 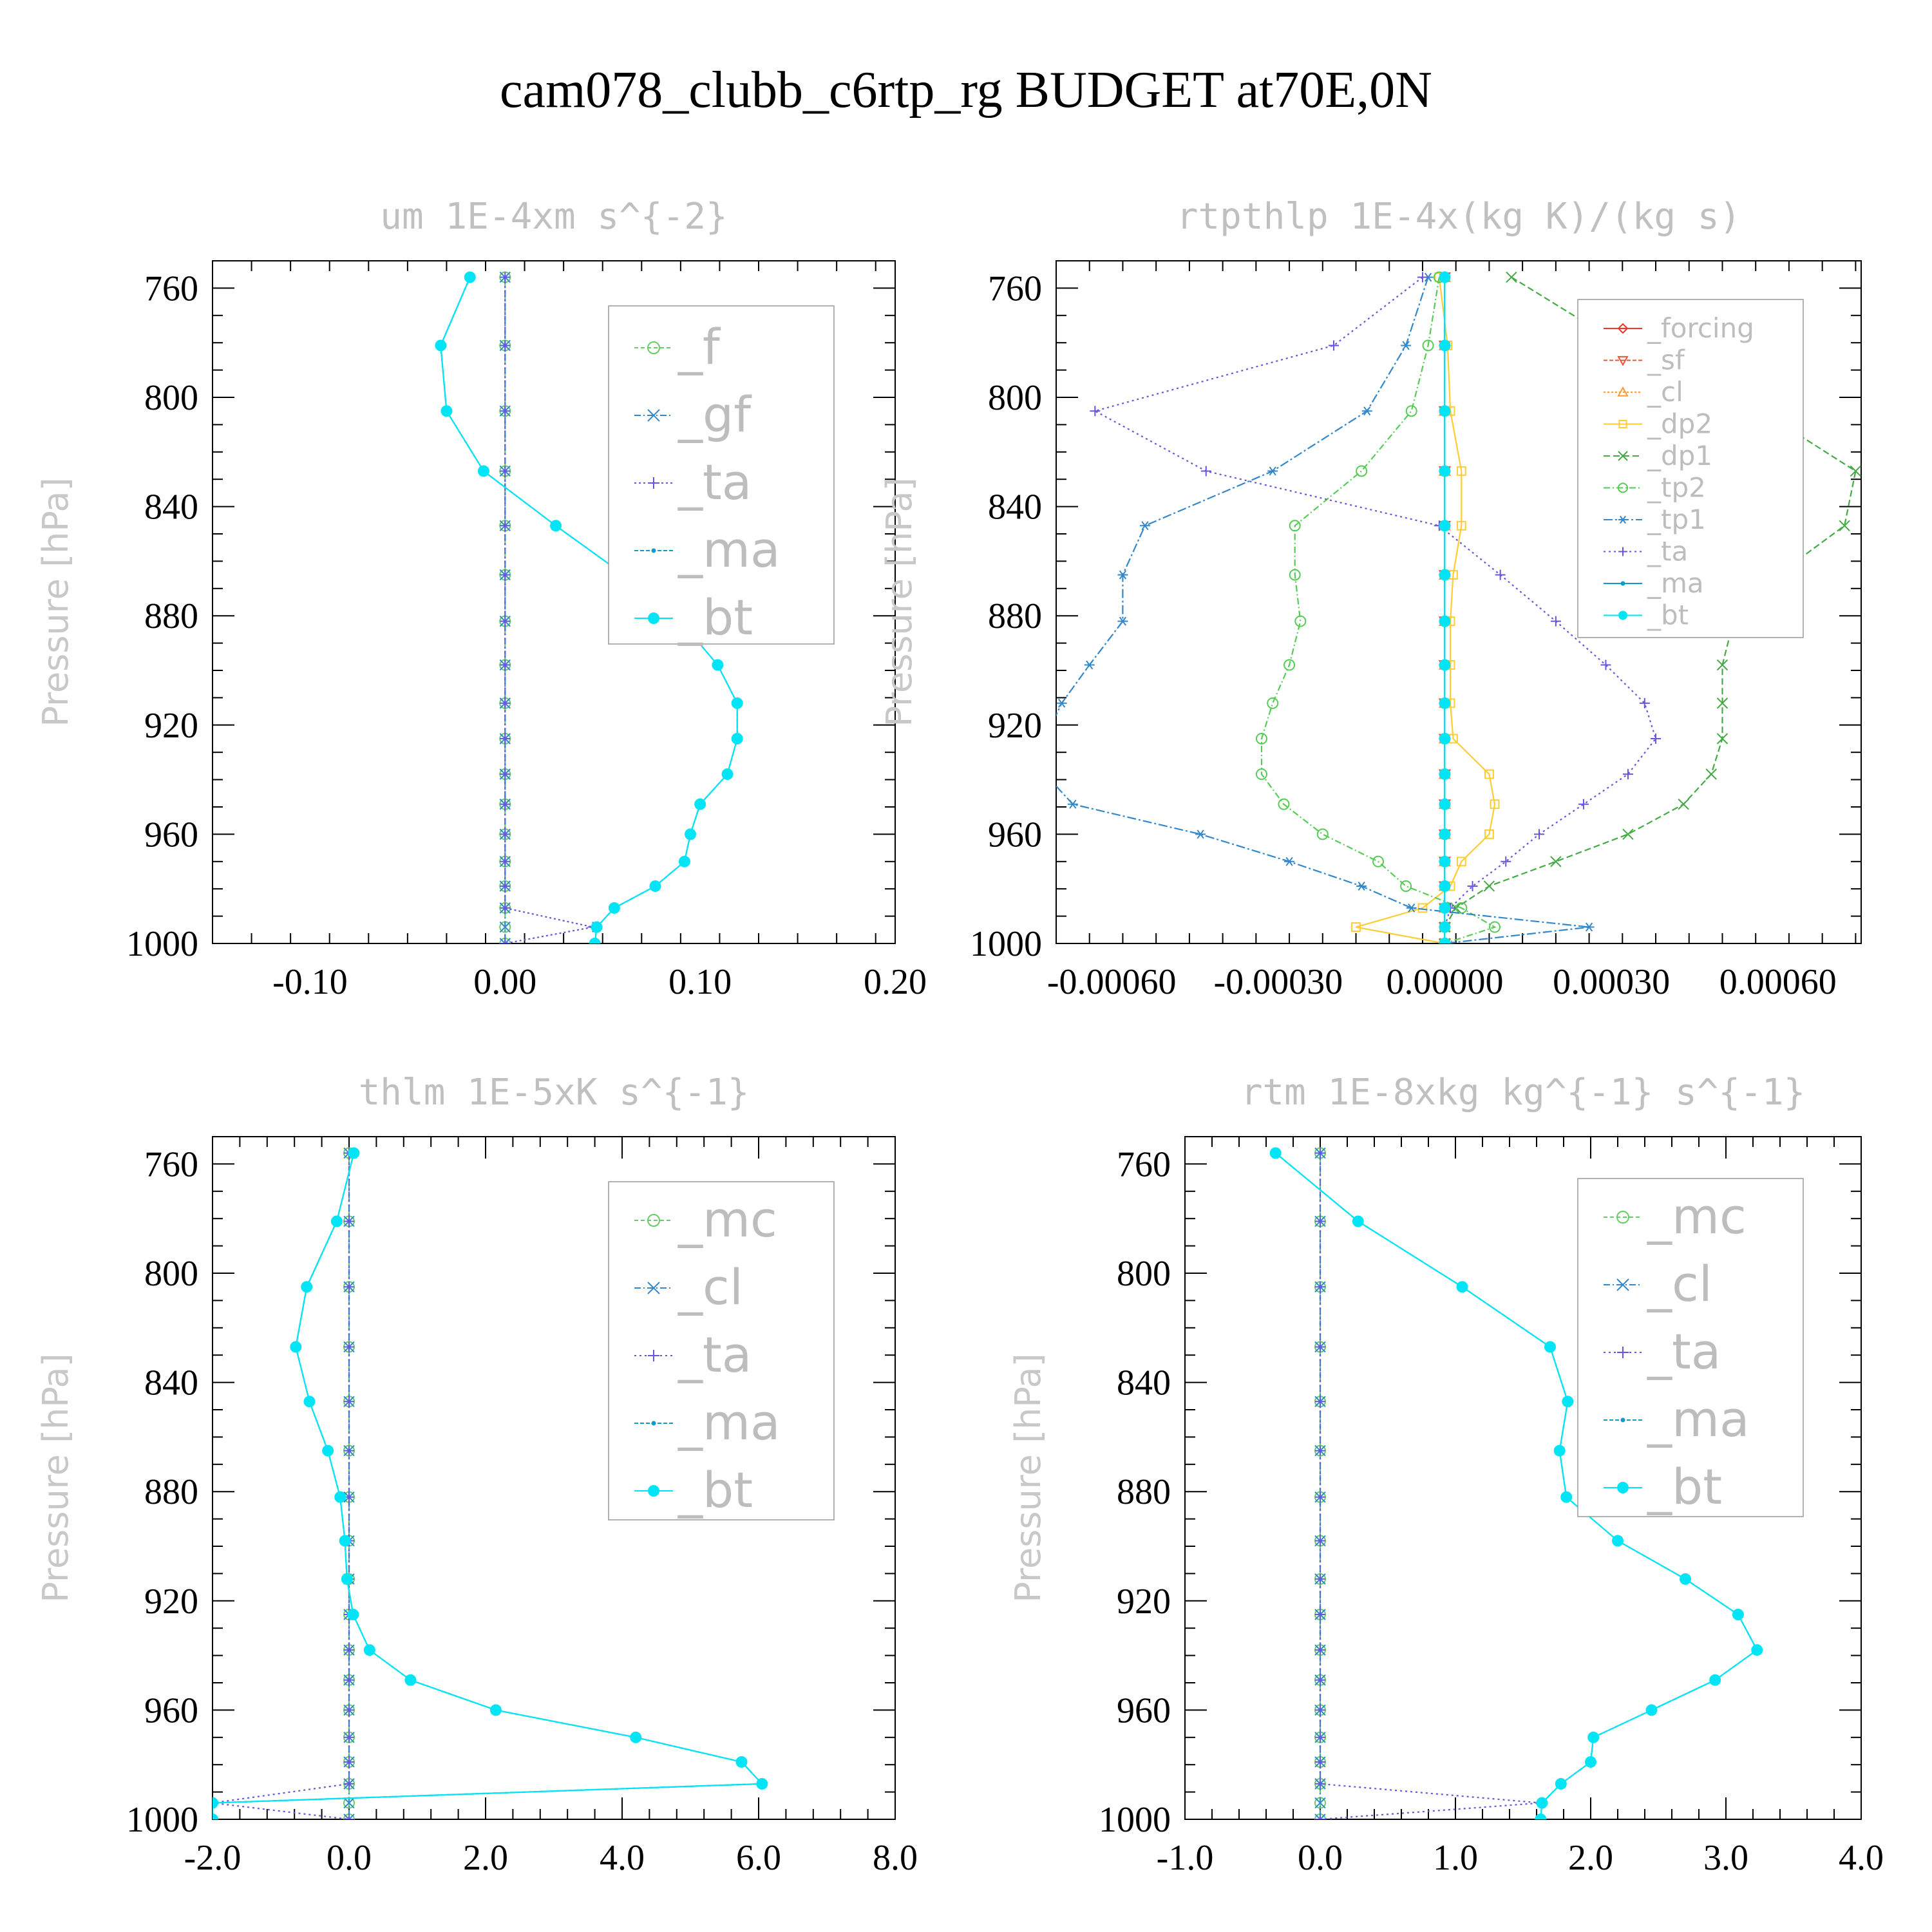 I want to click on series-line-ta, so click(x=281, y=1486).